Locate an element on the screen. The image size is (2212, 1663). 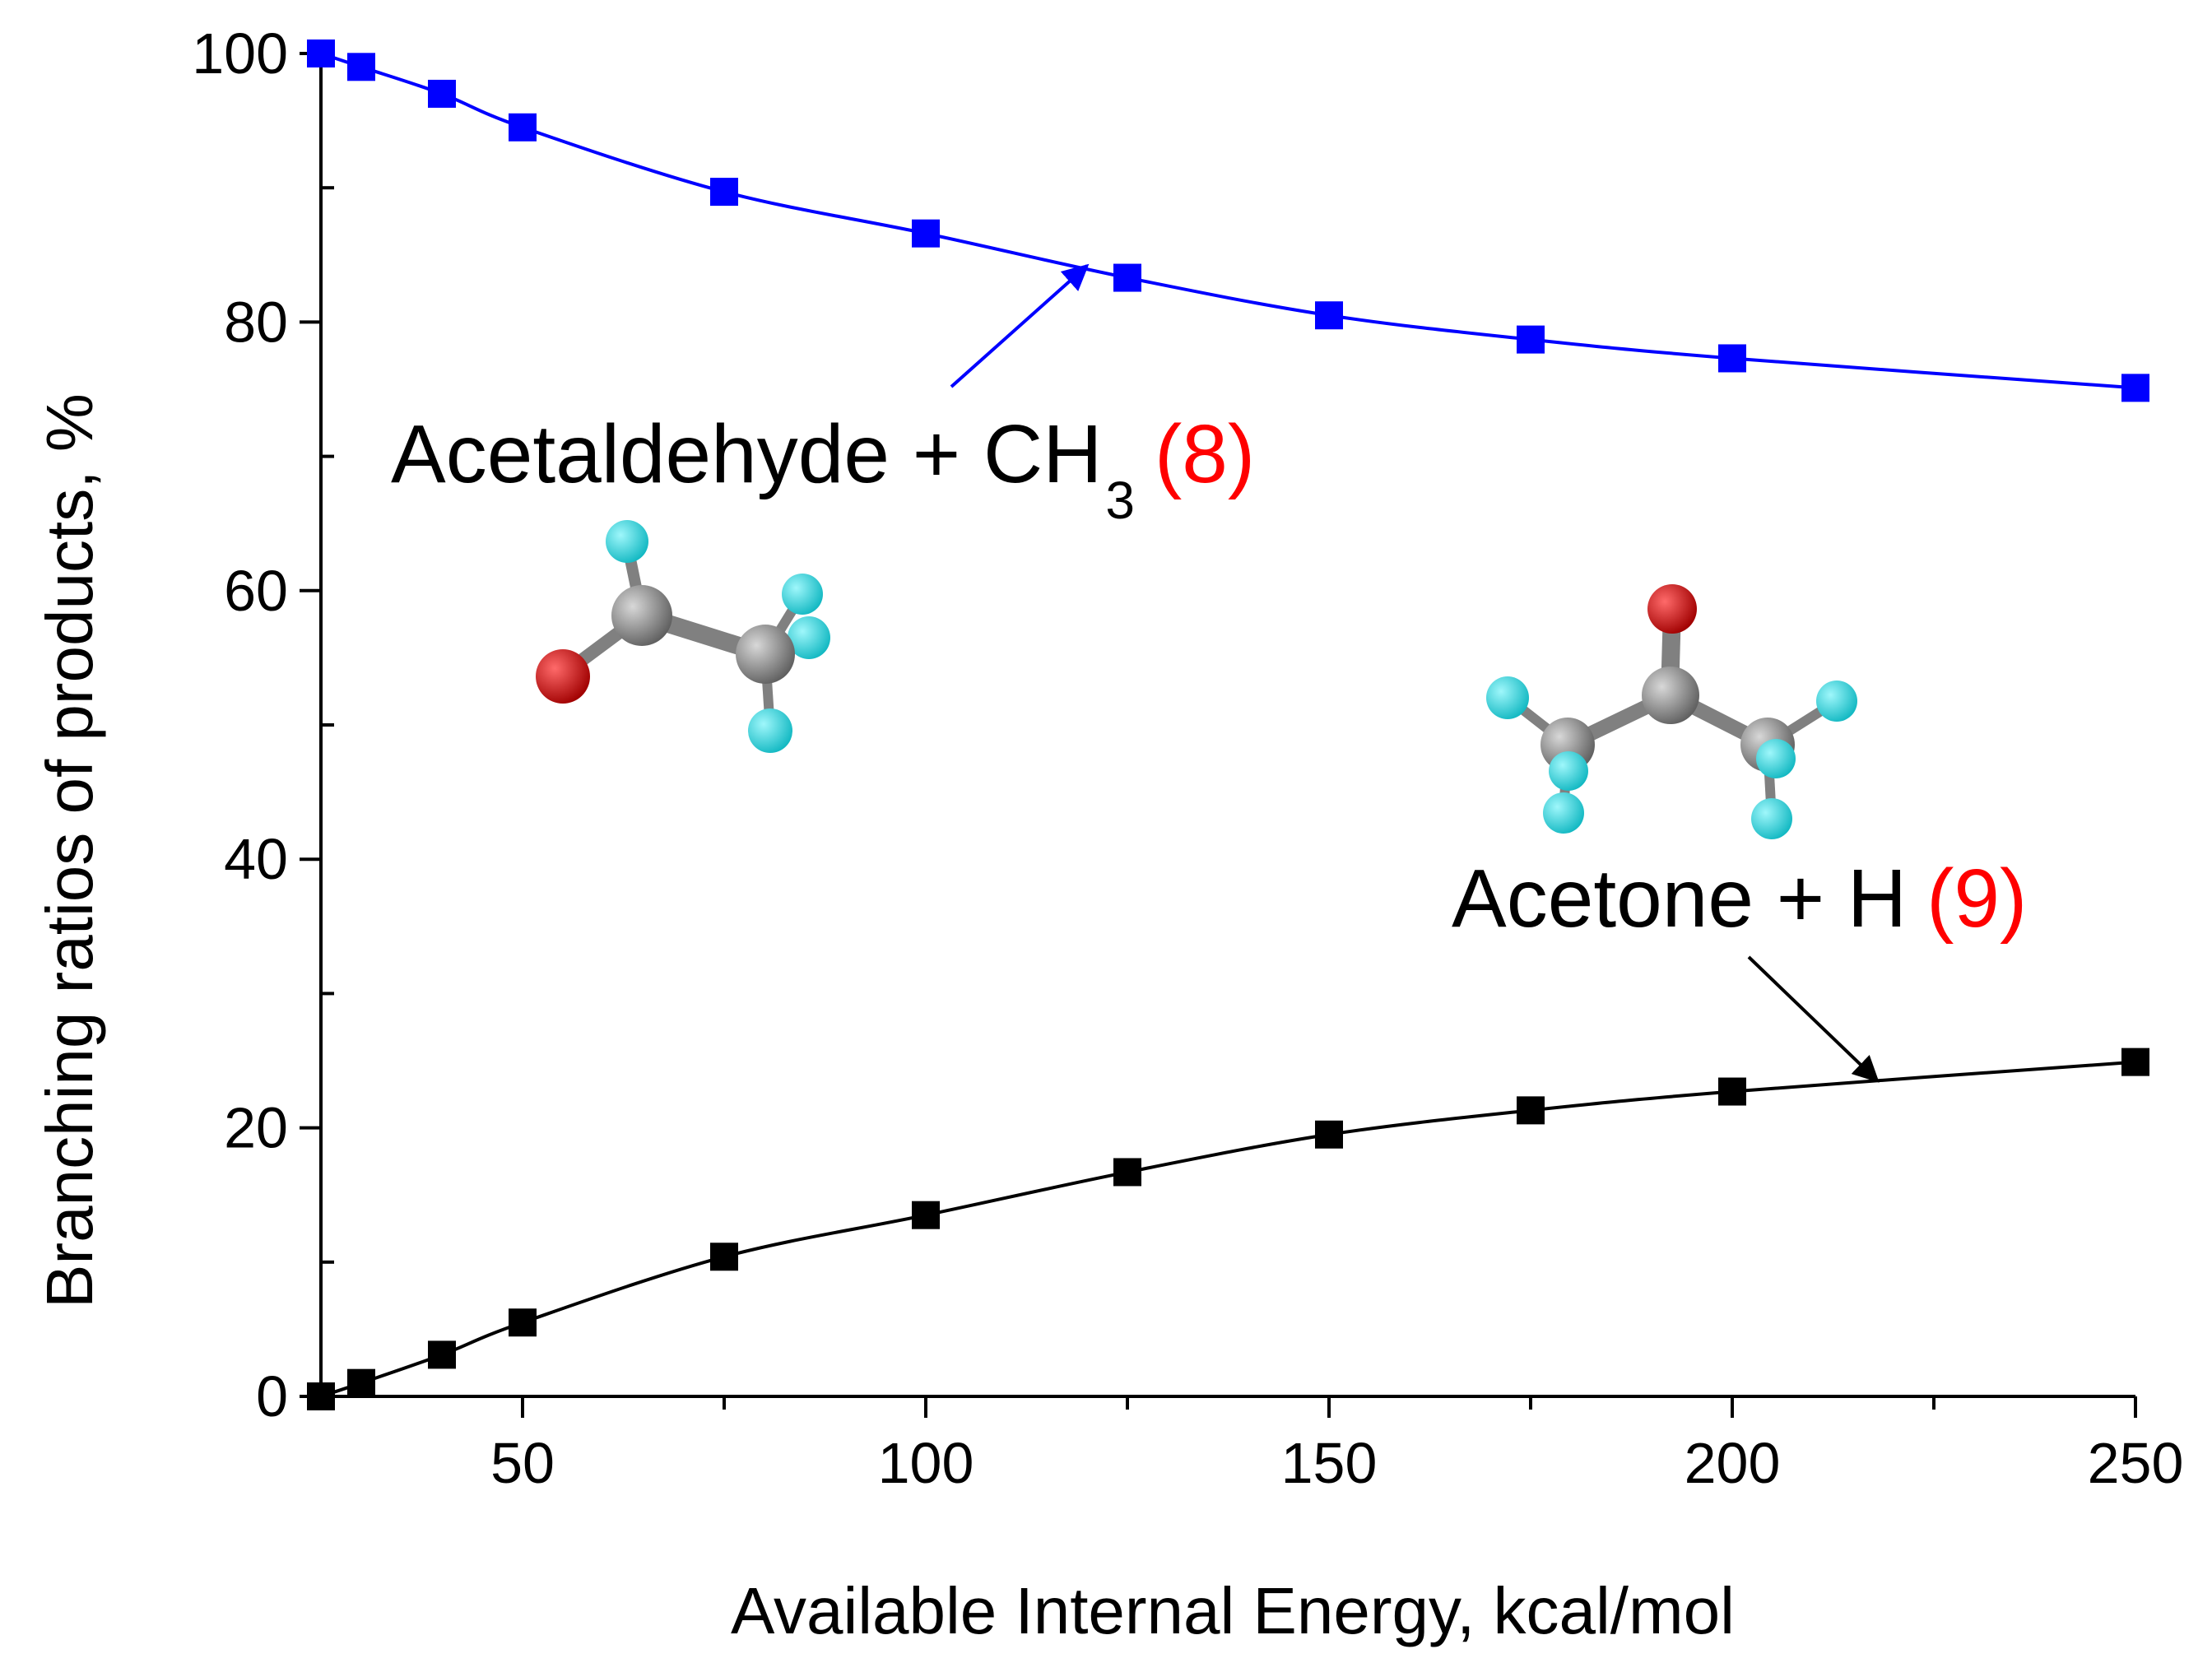
acetyl-radical-molecule is located at coordinates (683, 636).